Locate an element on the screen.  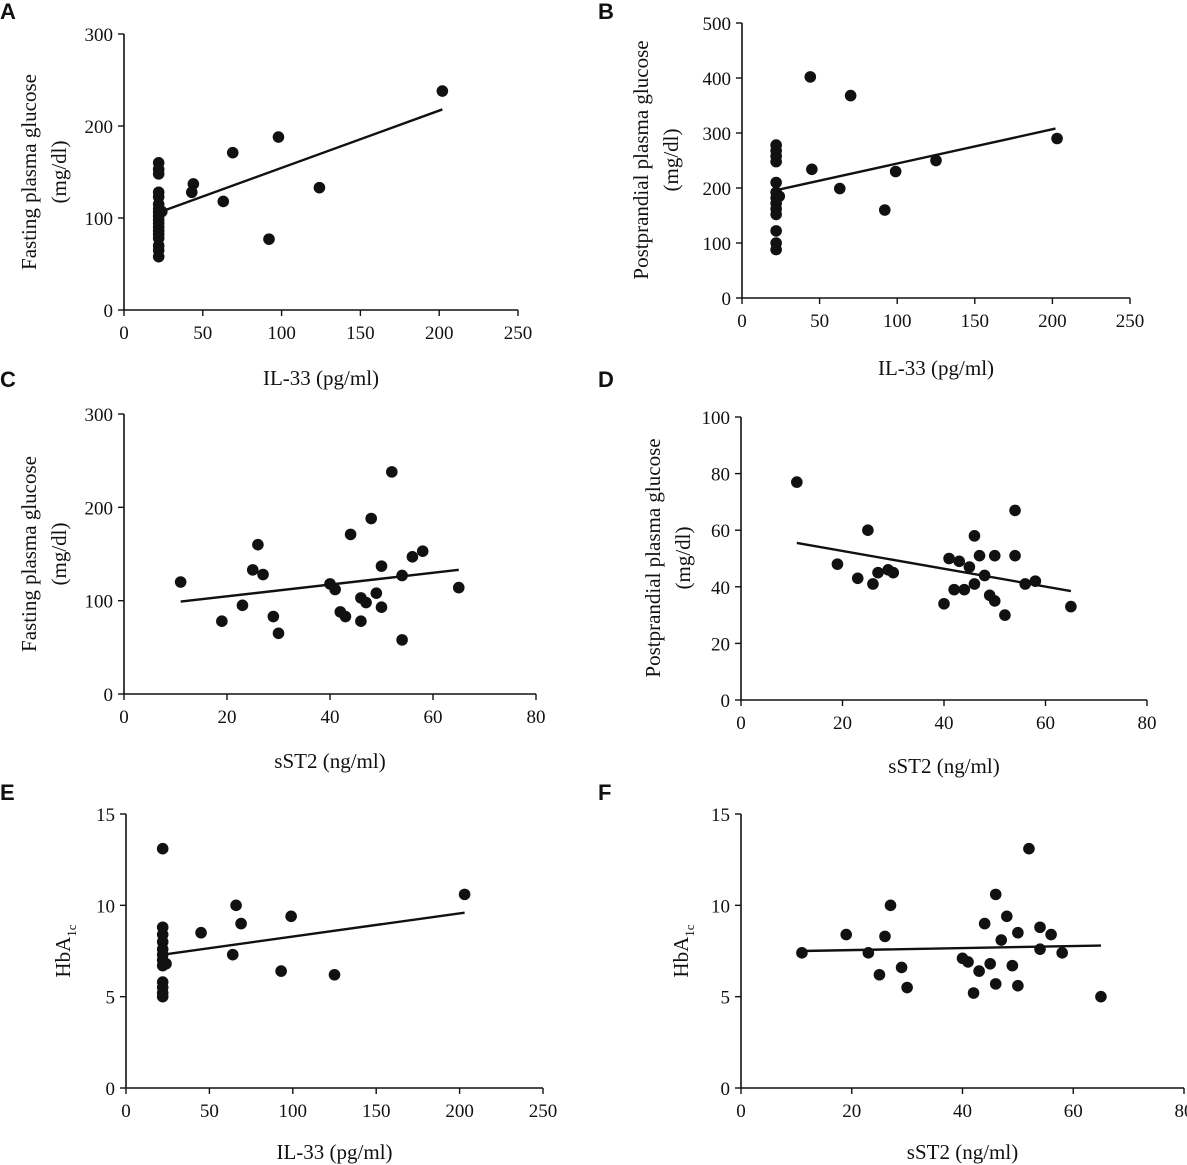
y-axis-label: HbA1c is located at coordinates (683, 950).